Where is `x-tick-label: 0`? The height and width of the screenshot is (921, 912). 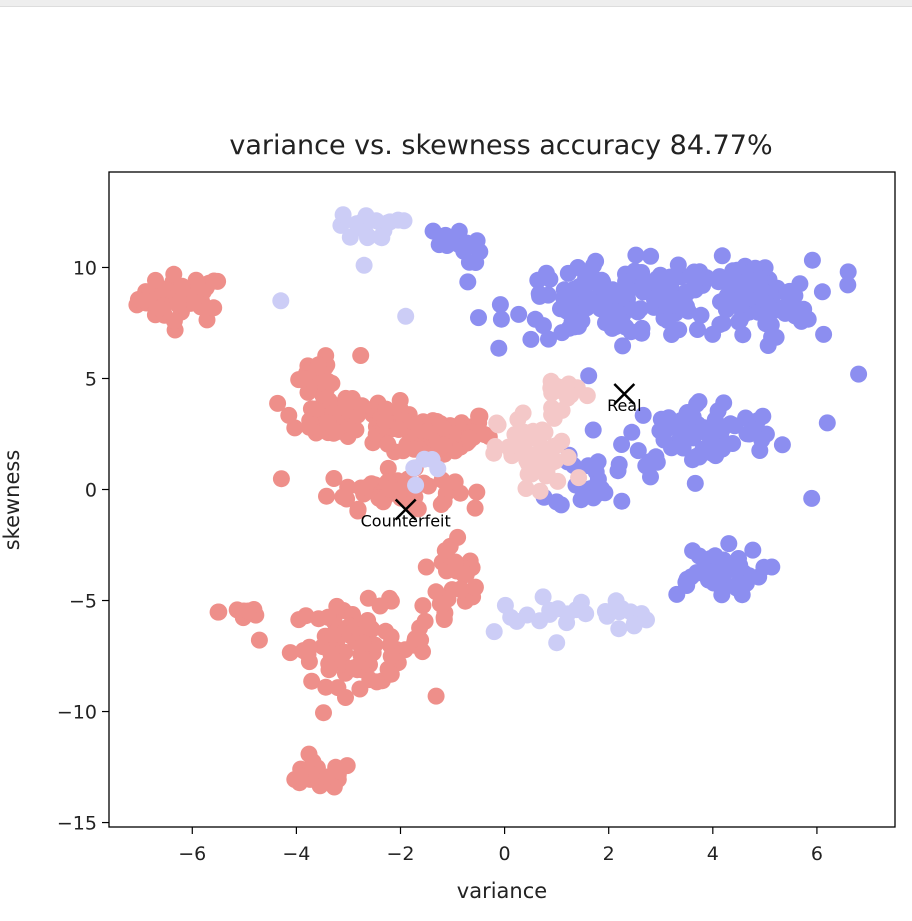 x-tick-label: 0 is located at coordinates (505, 854).